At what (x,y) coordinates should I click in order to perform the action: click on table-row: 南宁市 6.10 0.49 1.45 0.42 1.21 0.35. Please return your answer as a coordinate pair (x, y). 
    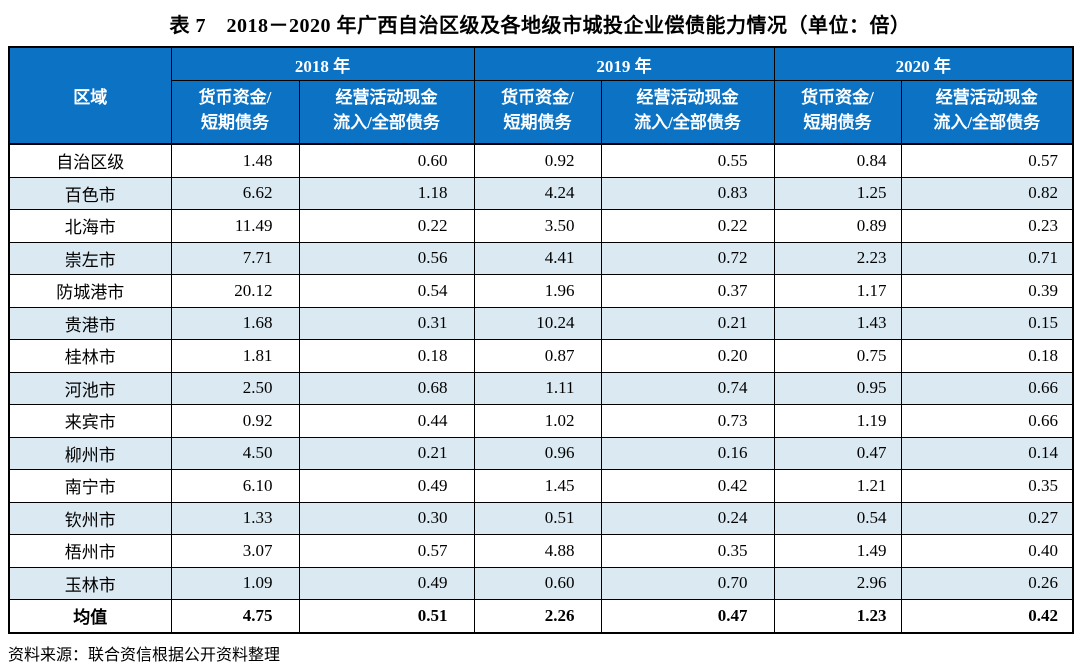
    Looking at the image, I should click on (541, 486).